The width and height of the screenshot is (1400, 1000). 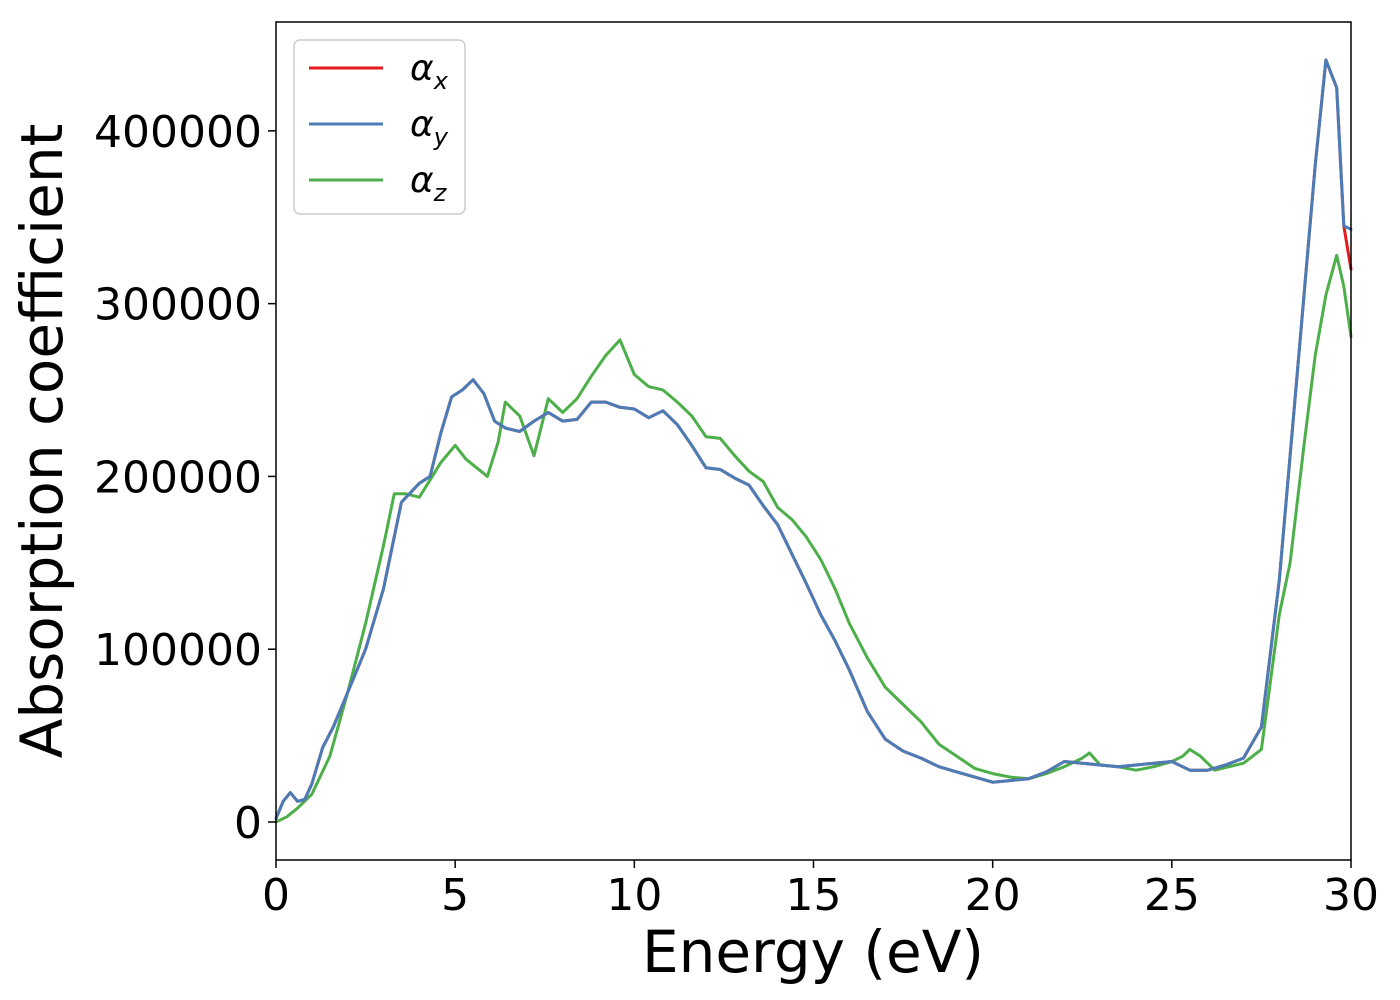 I want to click on y-tick-label: 400000, so click(x=178, y=132).